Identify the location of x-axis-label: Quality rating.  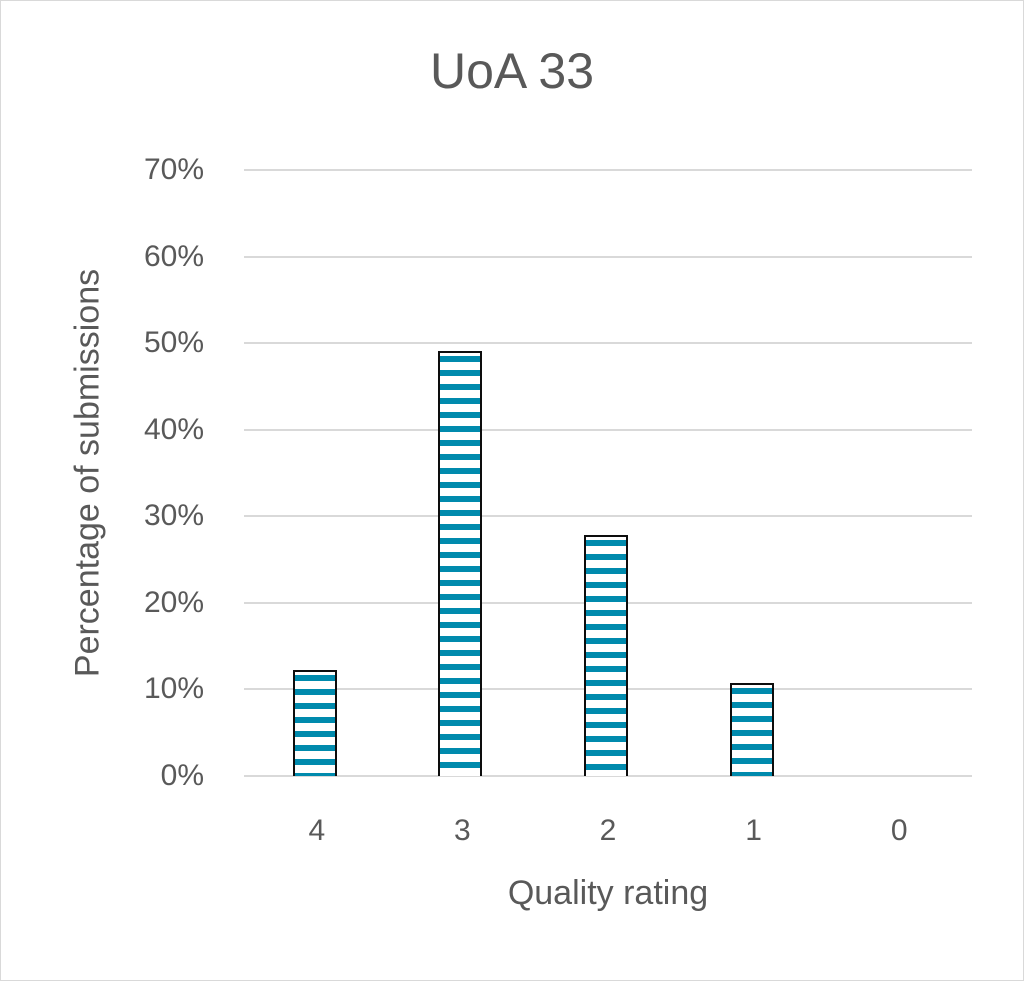
(608, 893).